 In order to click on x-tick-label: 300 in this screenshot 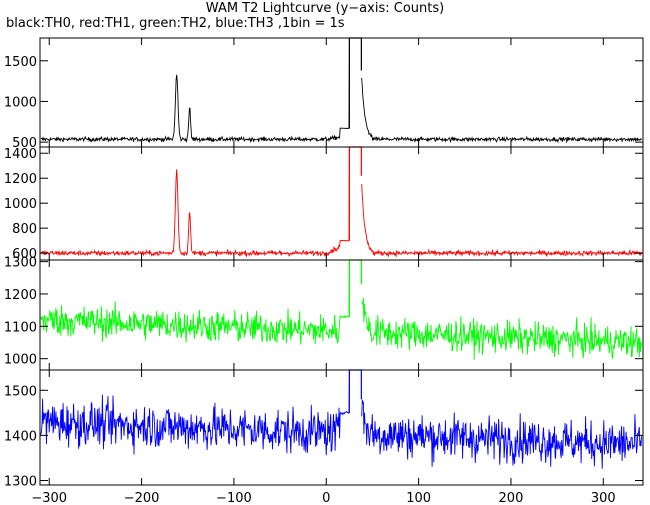, I will do `click(603, 498)`.